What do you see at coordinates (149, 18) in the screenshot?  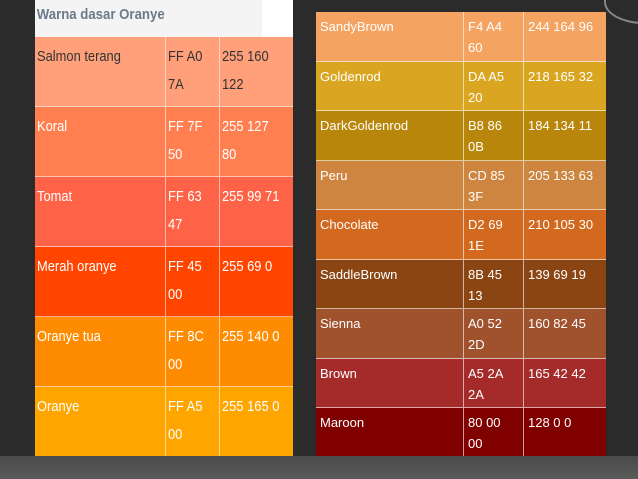 I see `table-heading: Warna dasar Oranye` at bounding box center [149, 18].